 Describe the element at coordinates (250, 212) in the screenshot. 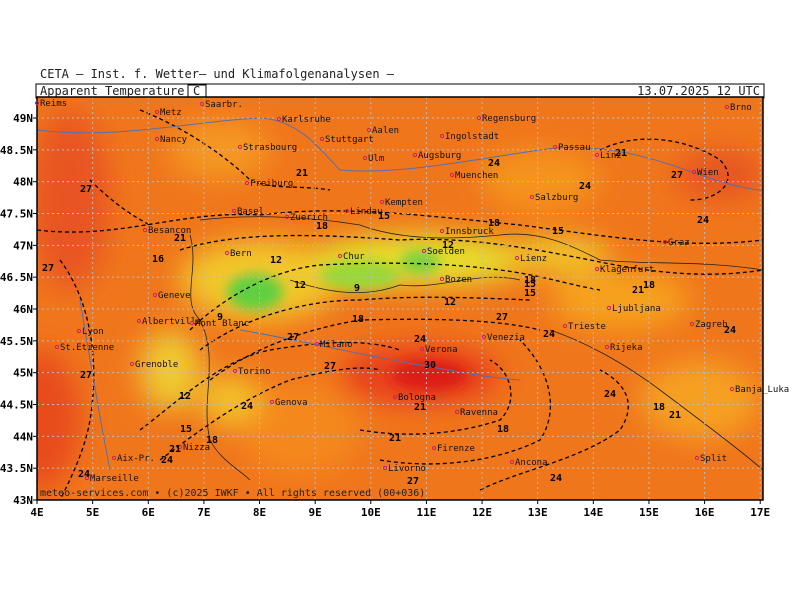

I see `city-label: Basel` at that location.